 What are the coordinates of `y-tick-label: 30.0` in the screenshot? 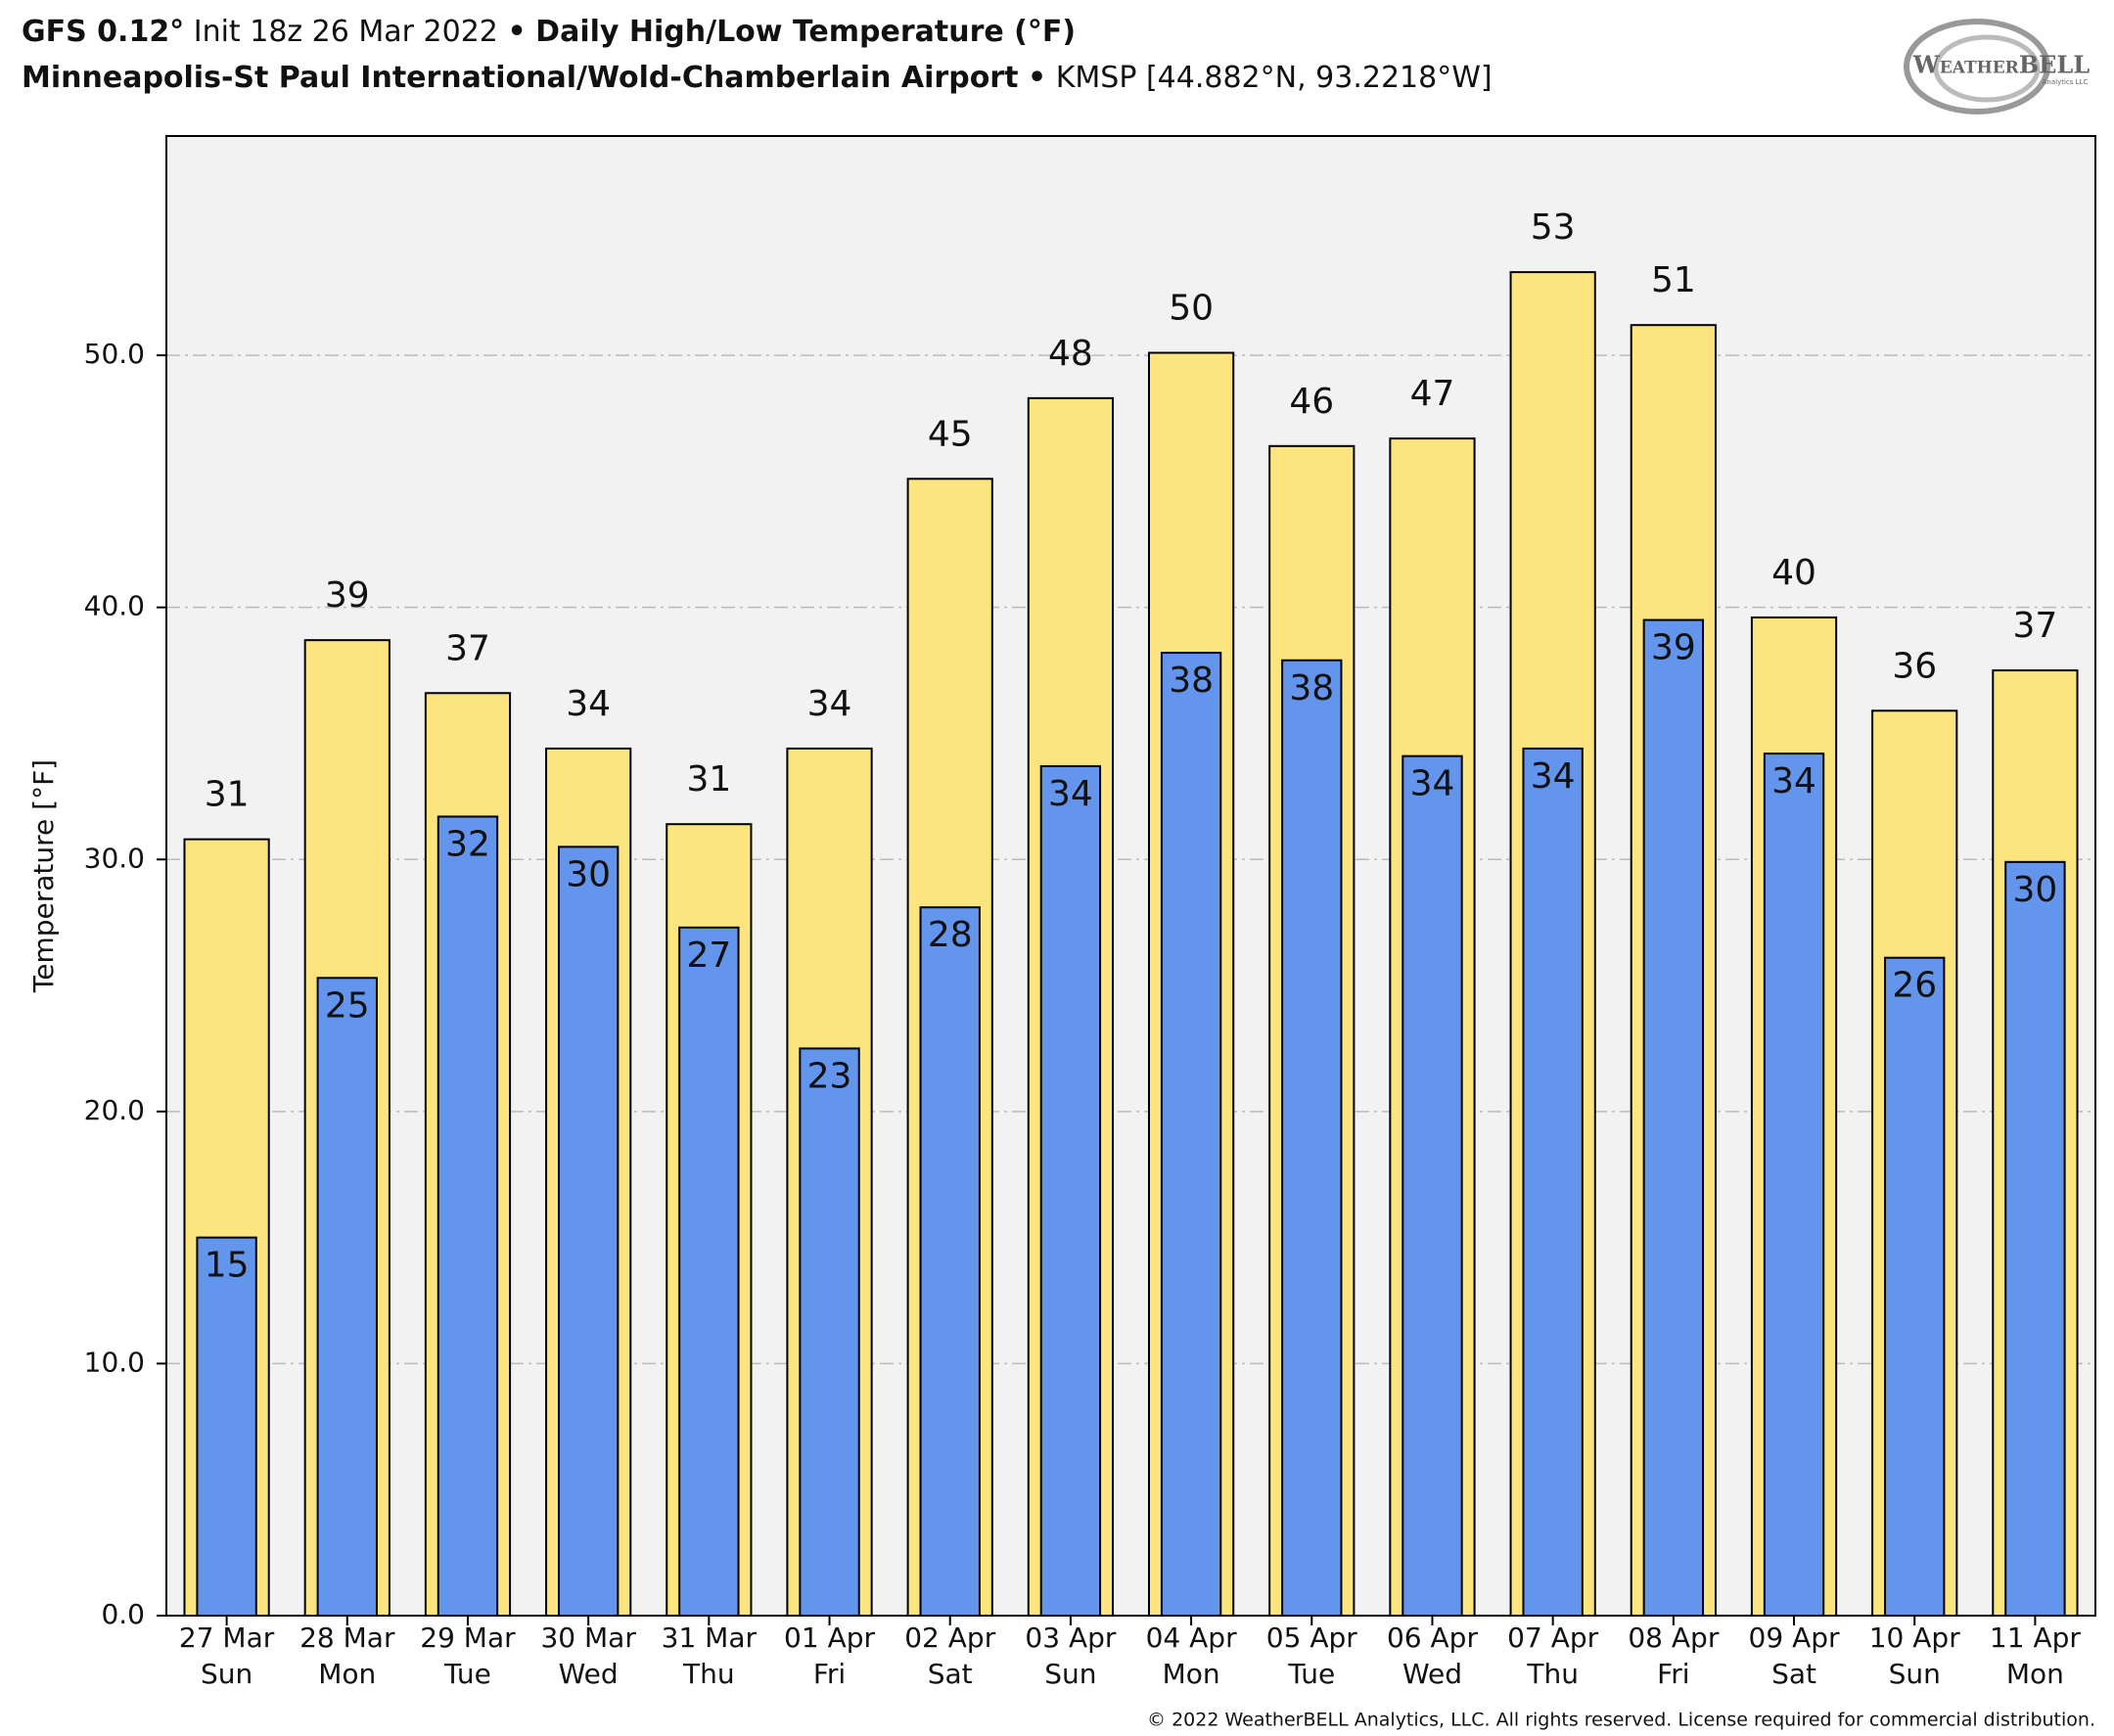 It's located at (114, 858).